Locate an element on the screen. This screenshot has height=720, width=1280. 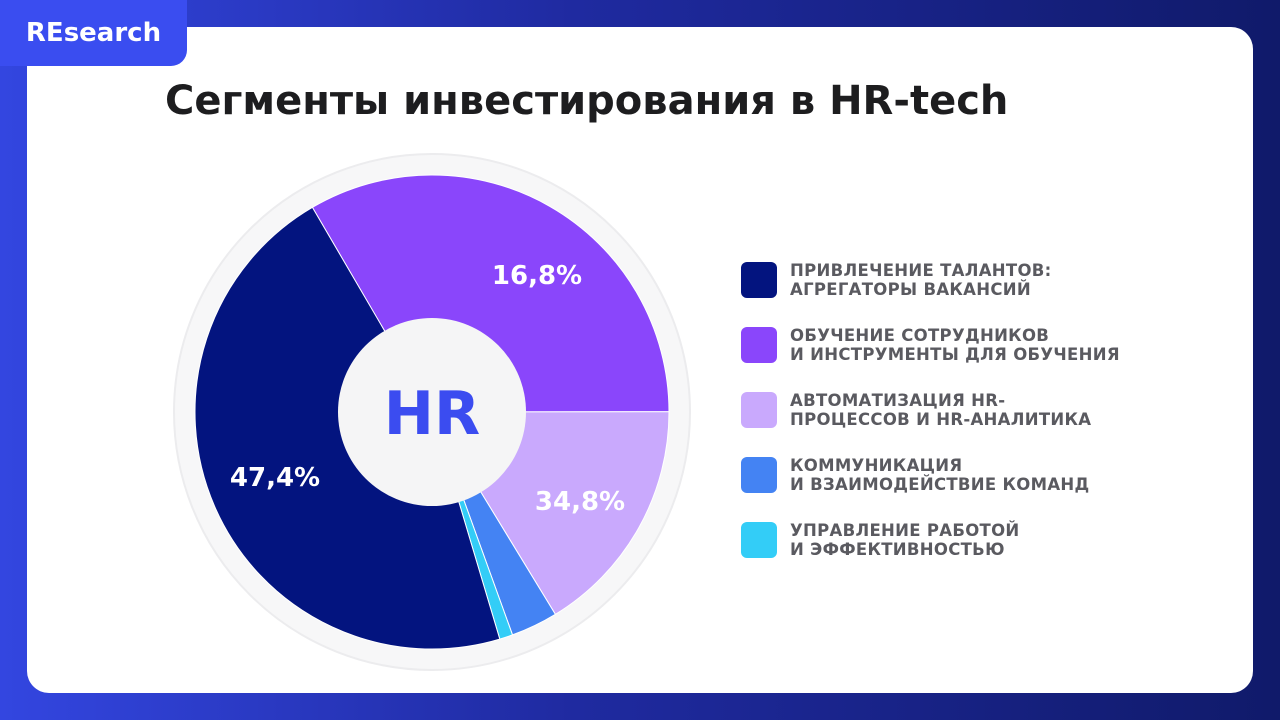
data-label: 47,4% is located at coordinates (275, 478).